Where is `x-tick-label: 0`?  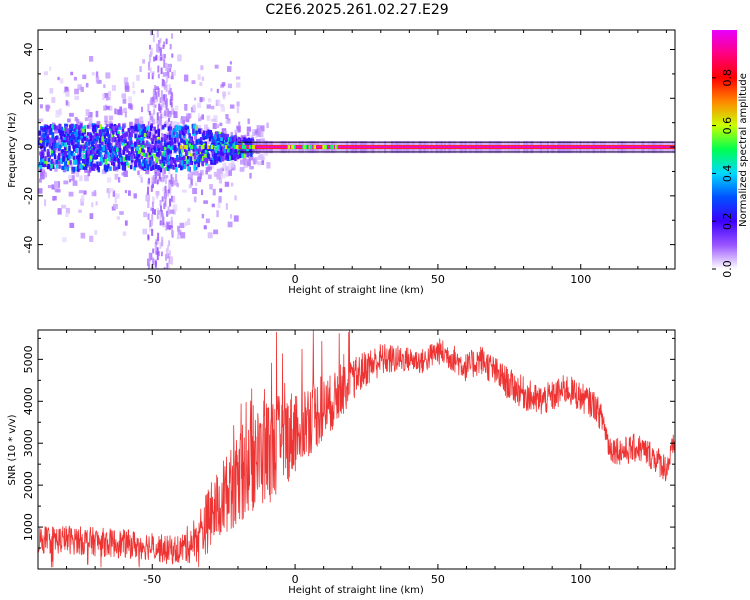 x-tick-label: 0 is located at coordinates (295, 279).